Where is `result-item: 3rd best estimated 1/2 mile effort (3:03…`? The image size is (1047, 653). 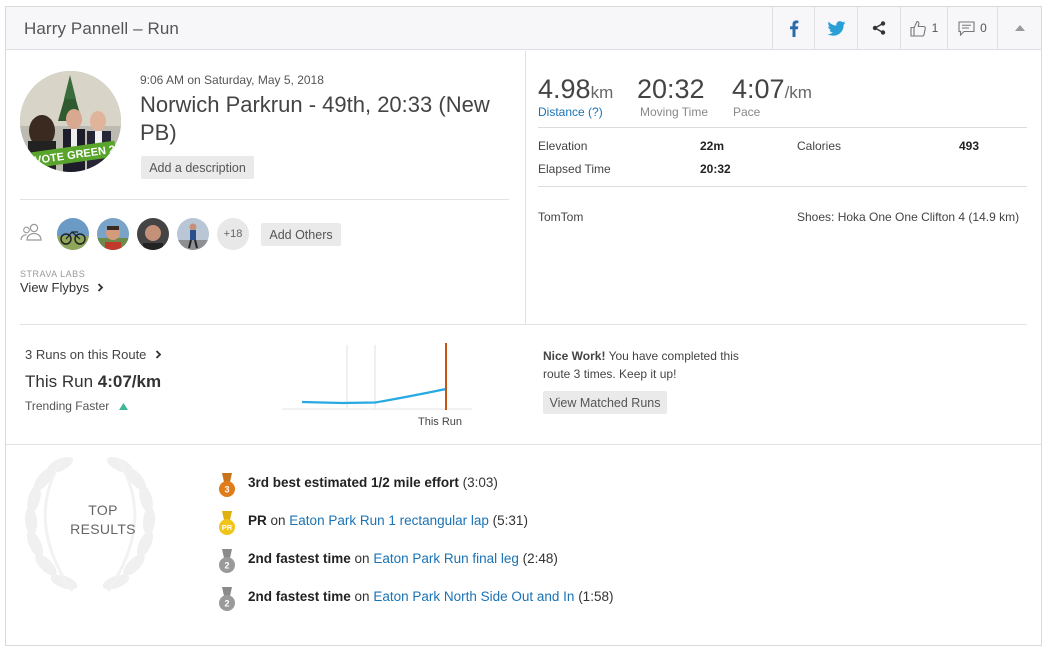
result-item: 3rd best estimated 1/2 mile effort (3:03… is located at coordinates (373, 482).